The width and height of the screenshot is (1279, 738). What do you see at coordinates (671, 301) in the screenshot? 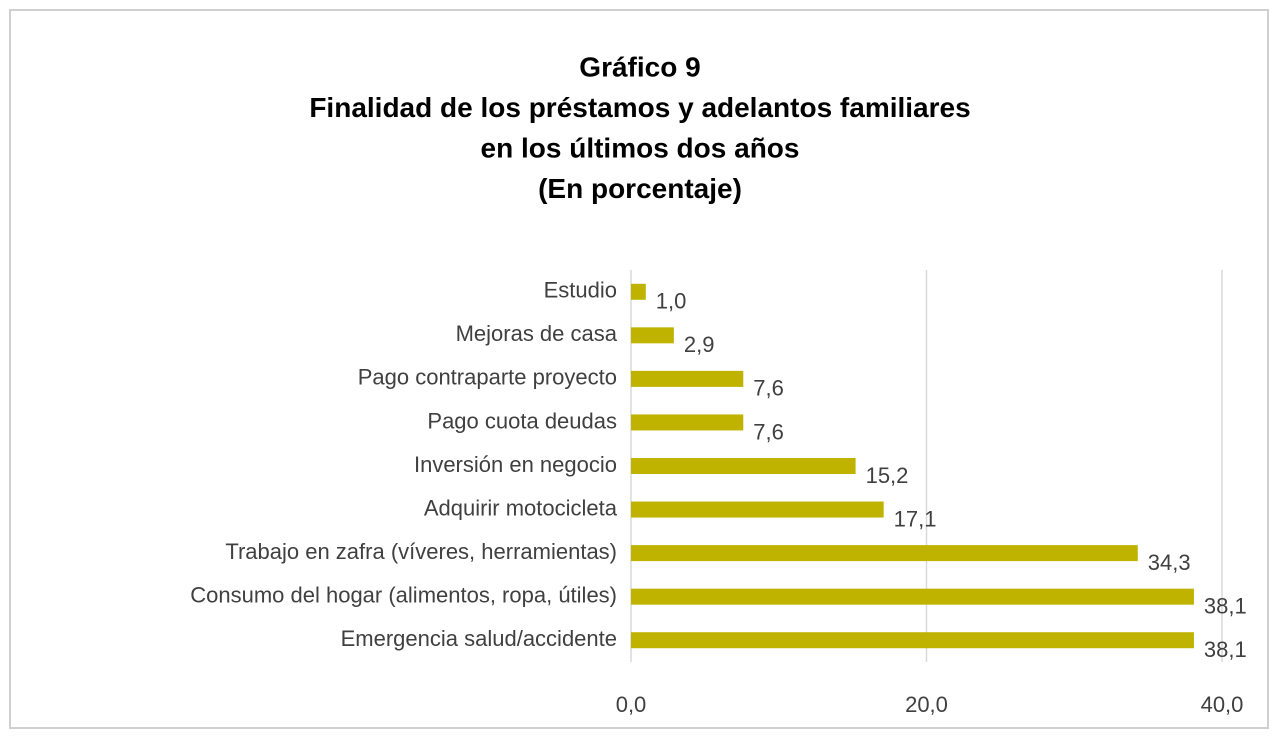
I see `data-label: 1,0` at bounding box center [671, 301].